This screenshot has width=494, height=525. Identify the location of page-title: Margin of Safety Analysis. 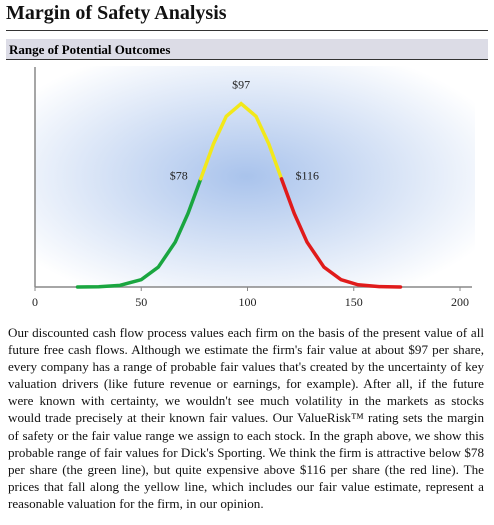
(116, 13).